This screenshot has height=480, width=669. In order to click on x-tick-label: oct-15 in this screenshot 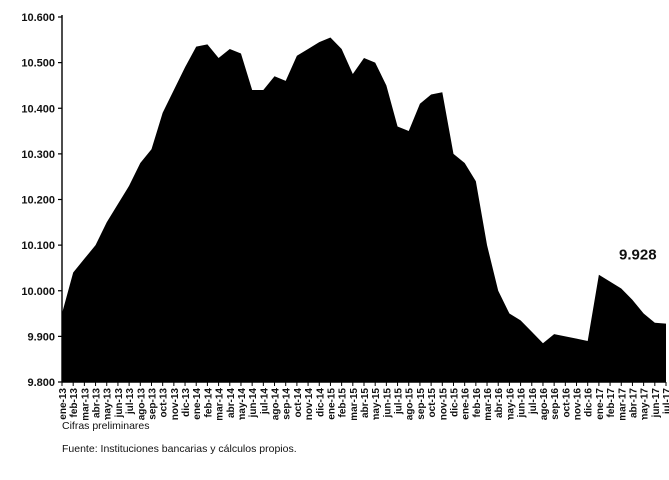, I will do `click(432, 403)`.